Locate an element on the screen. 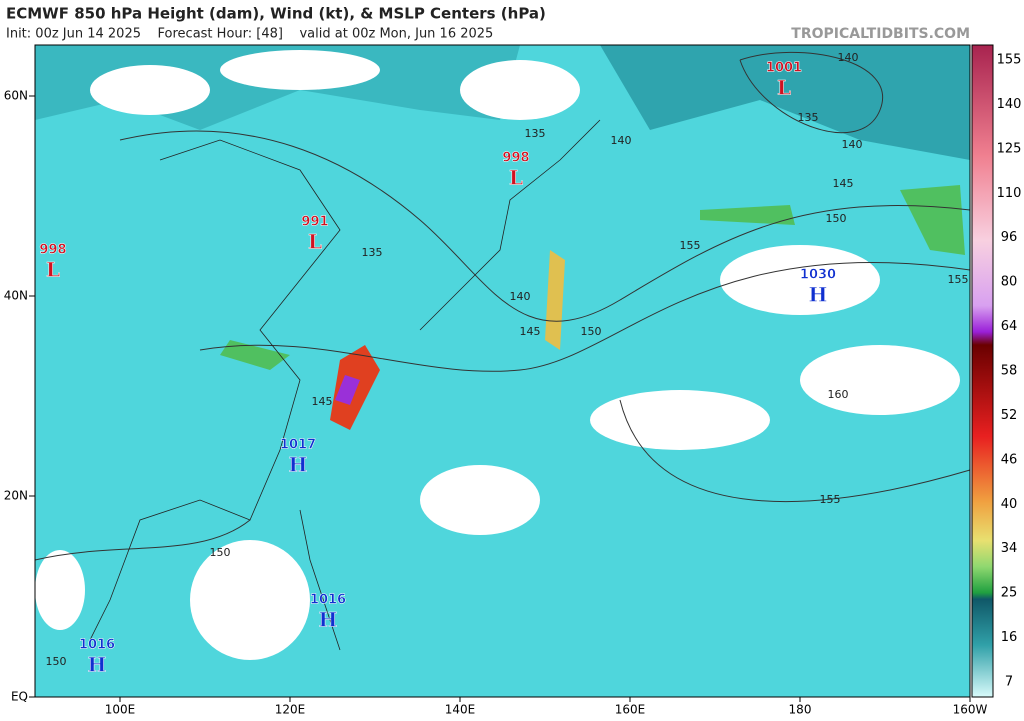 Image resolution: width=1024 pixels, height=721 pixels. lat-label: 20N is located at coordinates (16, 496).